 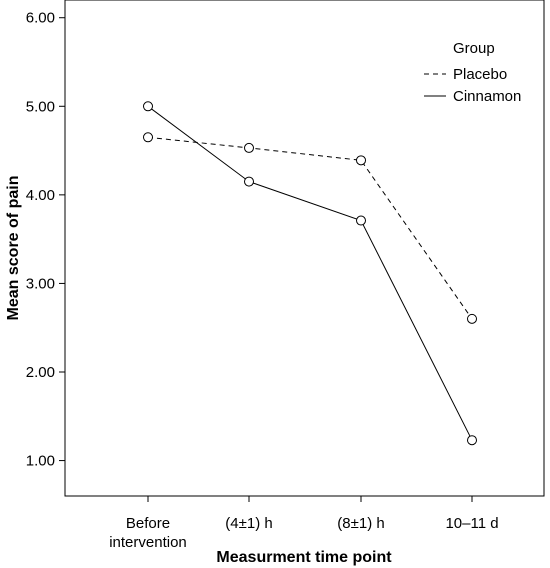 I want to click on y-tick-label: 6.00, so click(x=40, y=18).